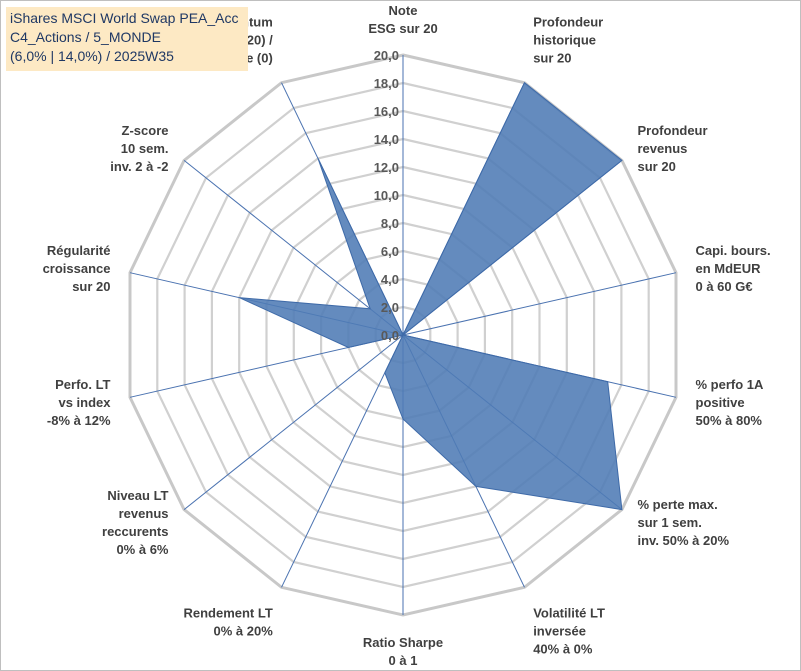  What do you see at coordinates (559, 630) in the screenshot?
I see `radar-axis-label-line: inversée` at bounding box center [559, 630].